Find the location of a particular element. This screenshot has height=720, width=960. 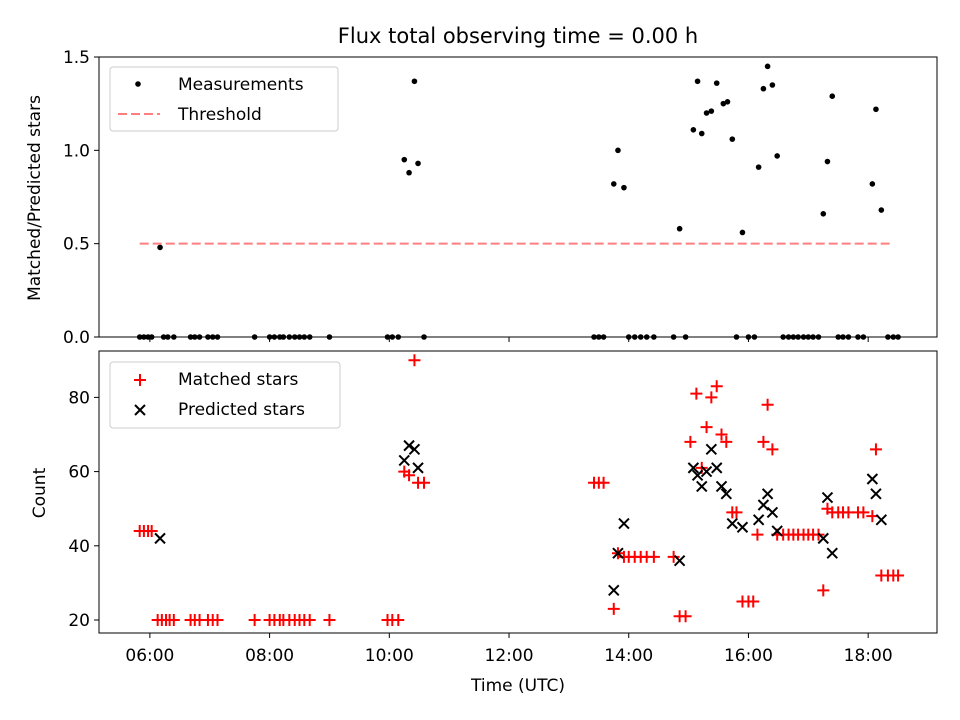

y-tick-label: 60 is located at coordinates (79, 473).